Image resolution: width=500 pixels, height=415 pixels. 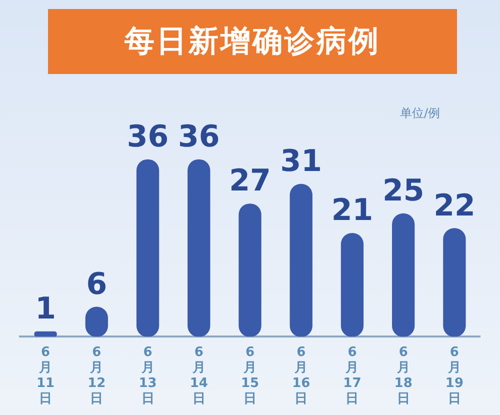 What do you see at coordinates (250, 375) in the screenshot?
I see `x-tick-label: 6月15日` at bounding box center [250, 375].